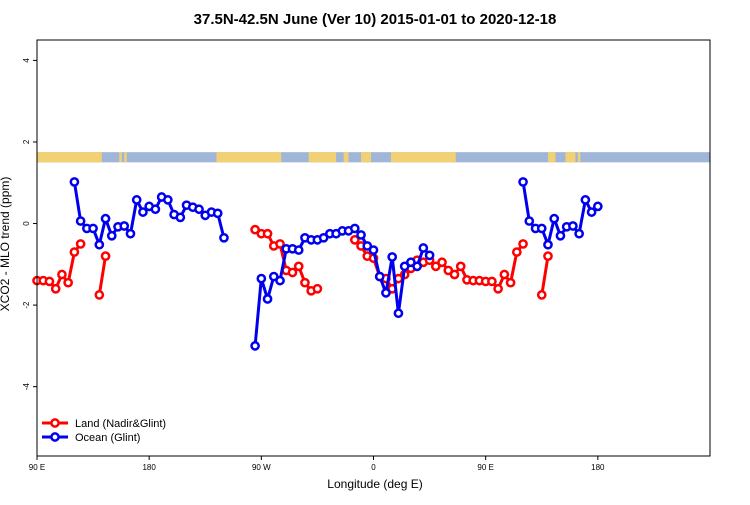  What do you see at coordinates (104, 431) in the screenshot?
I see `legend: Land (Nadir&Glint) Ocean (Glint)` at bounding box center [104, 431].